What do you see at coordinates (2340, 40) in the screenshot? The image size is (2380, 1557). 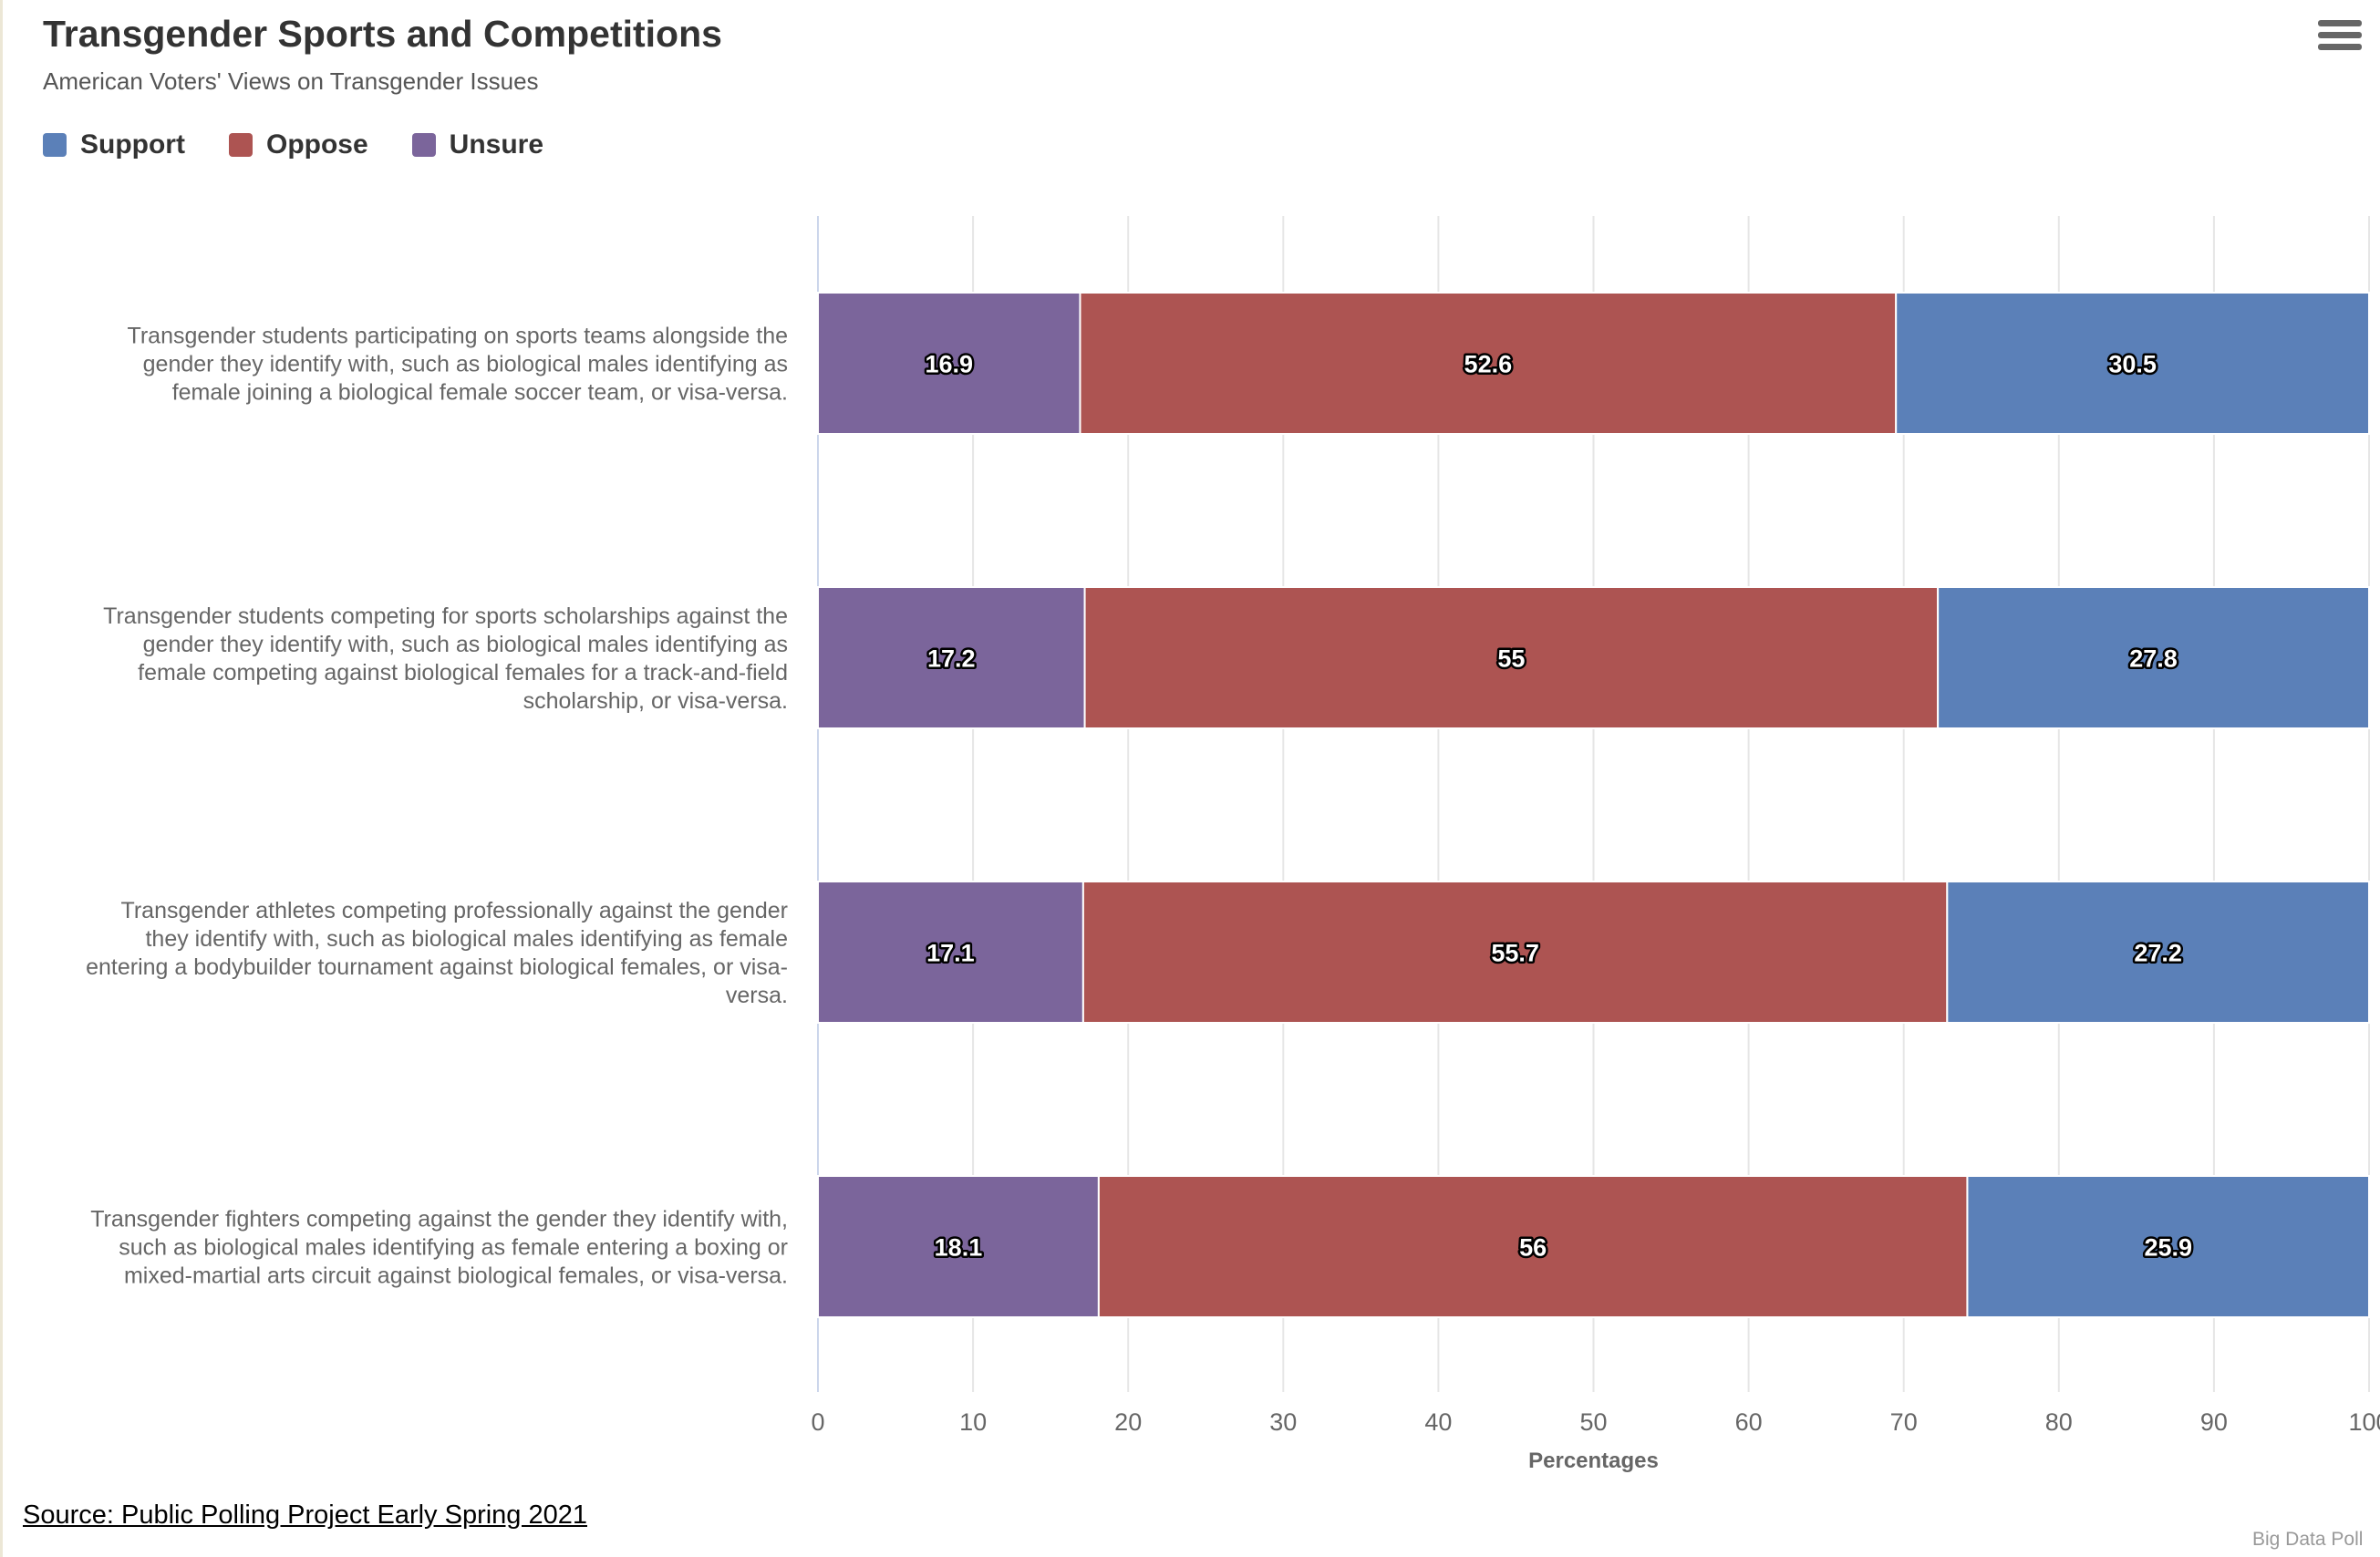 I see `hamburger-menu-icon` at bounding box center [2340, 40].